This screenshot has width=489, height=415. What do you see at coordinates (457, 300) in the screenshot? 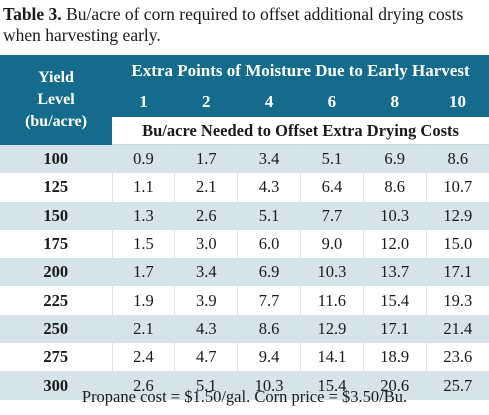
I see `value-cell: 19.3` at bounding box center [457, 300].